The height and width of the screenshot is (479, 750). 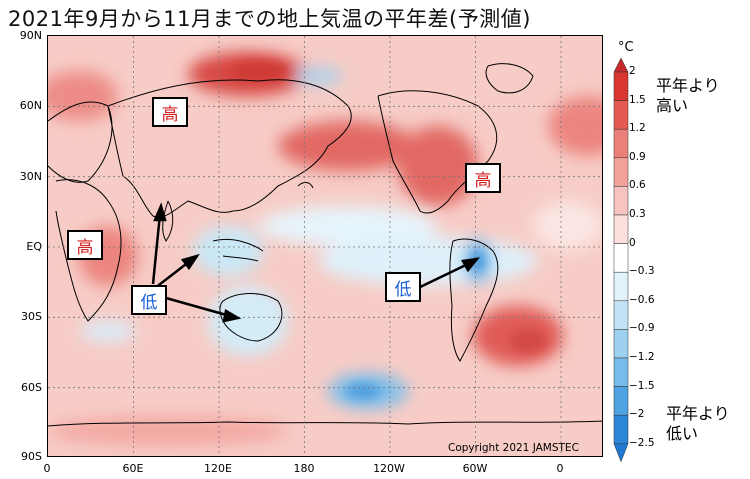 What do you see at coordinates (170, 112) in the screenshot?
I see `high-label-siberia: 高` at bounding box center [170, 112].